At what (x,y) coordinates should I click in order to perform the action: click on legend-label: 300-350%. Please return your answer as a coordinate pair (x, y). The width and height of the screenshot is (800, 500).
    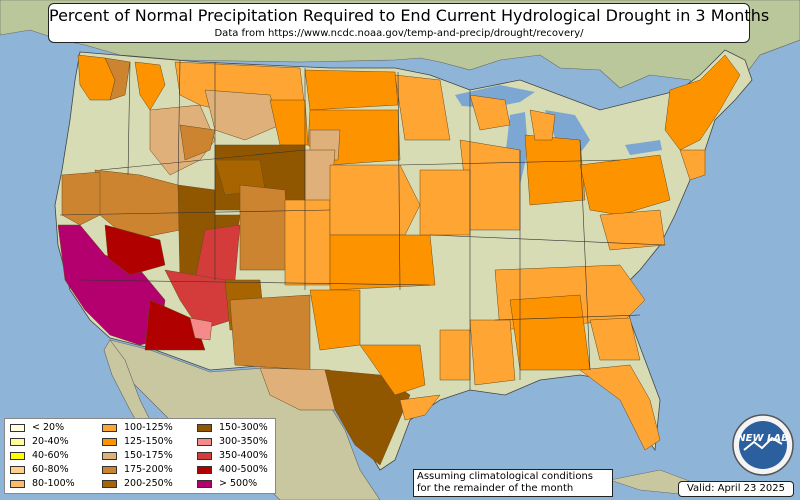
    Looking at the image, I should click on (243, 441).